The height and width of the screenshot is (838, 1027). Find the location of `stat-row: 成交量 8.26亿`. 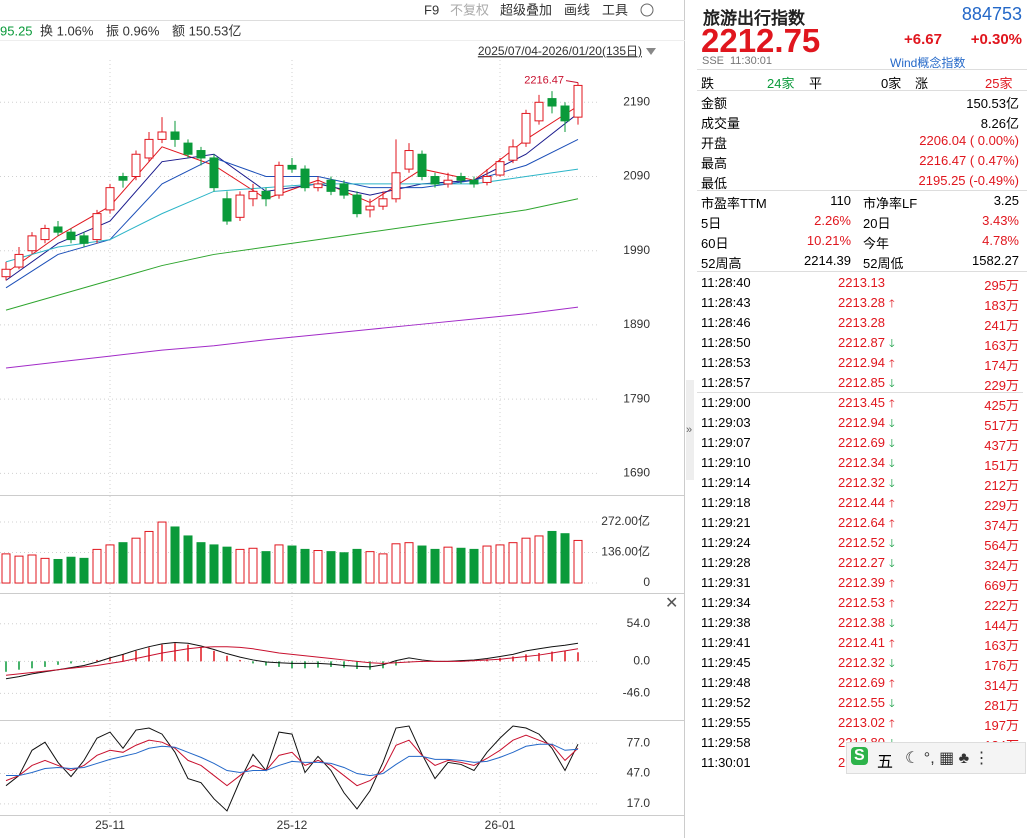

stat-row: 成交量 8.26亿 is located at coordinates (860, 121).